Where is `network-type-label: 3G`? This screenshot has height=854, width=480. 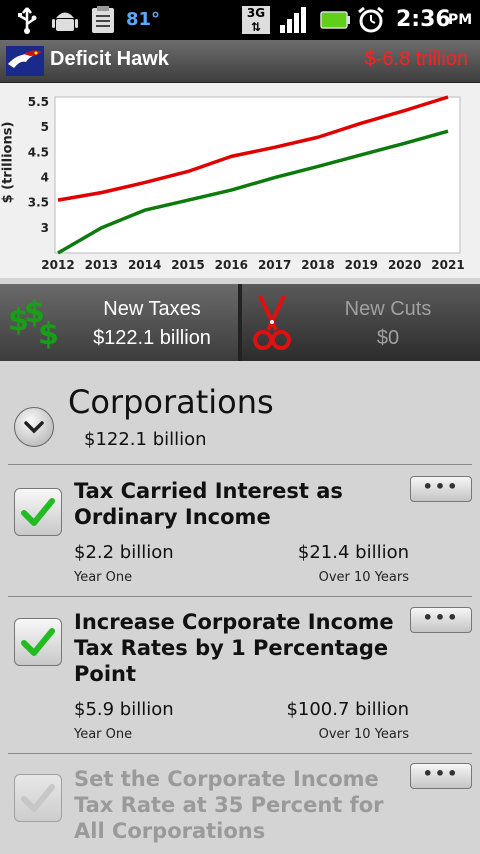 network-type-label: 3G is located at coordinates (256, 13).